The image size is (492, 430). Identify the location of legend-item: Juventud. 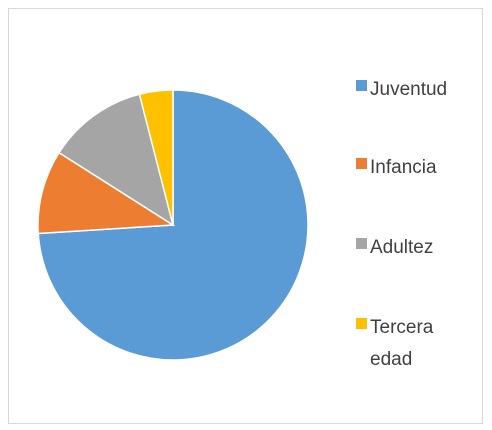
(413, 90).